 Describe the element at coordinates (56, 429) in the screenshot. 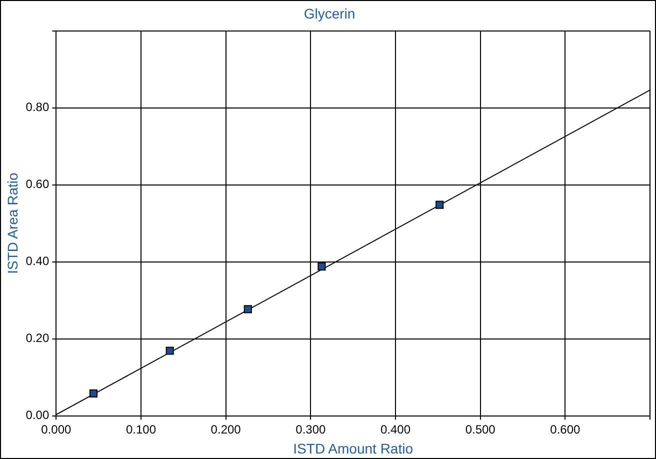

I see `x-tick-label: 0.000` at that location.